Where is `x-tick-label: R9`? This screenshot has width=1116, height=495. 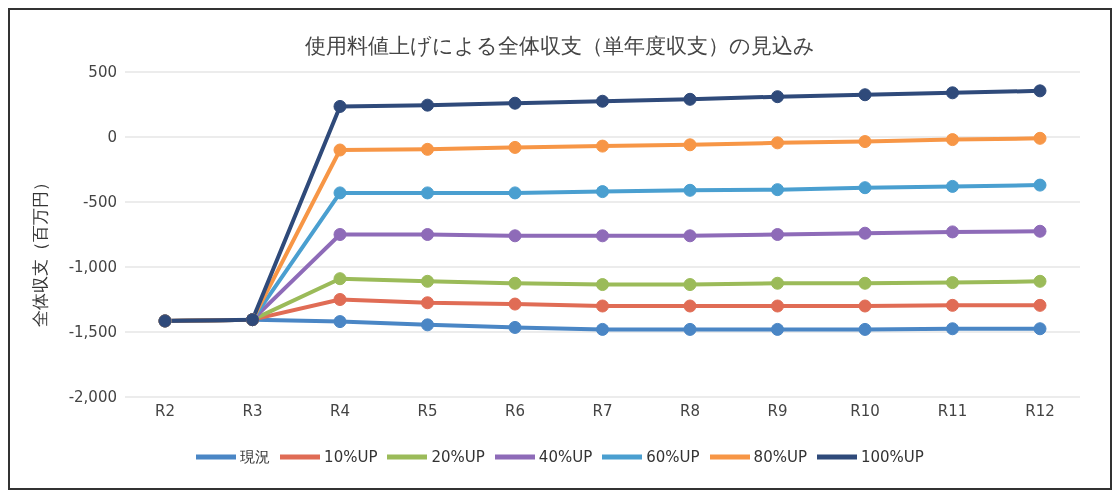
x-tick-label: R9 is located at coordinates (777, 410).